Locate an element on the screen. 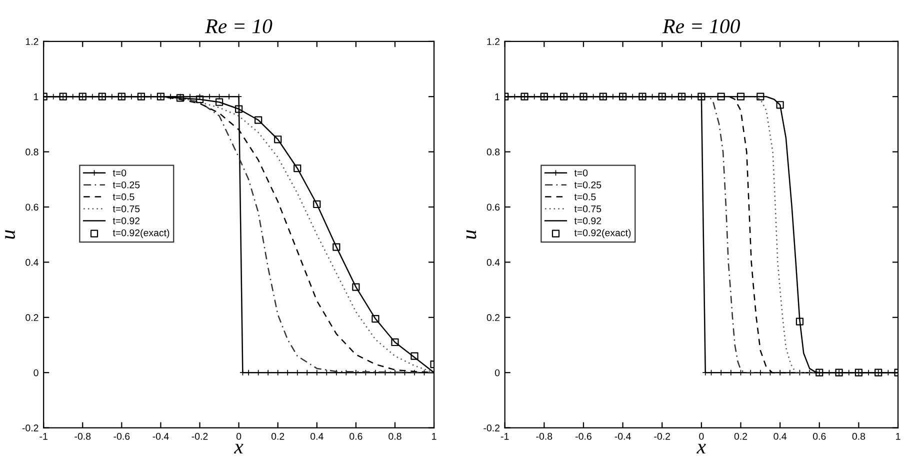 This screenshot has width=908, height=460. chart-title: Re = 10 is located at coordinates (238, 26).